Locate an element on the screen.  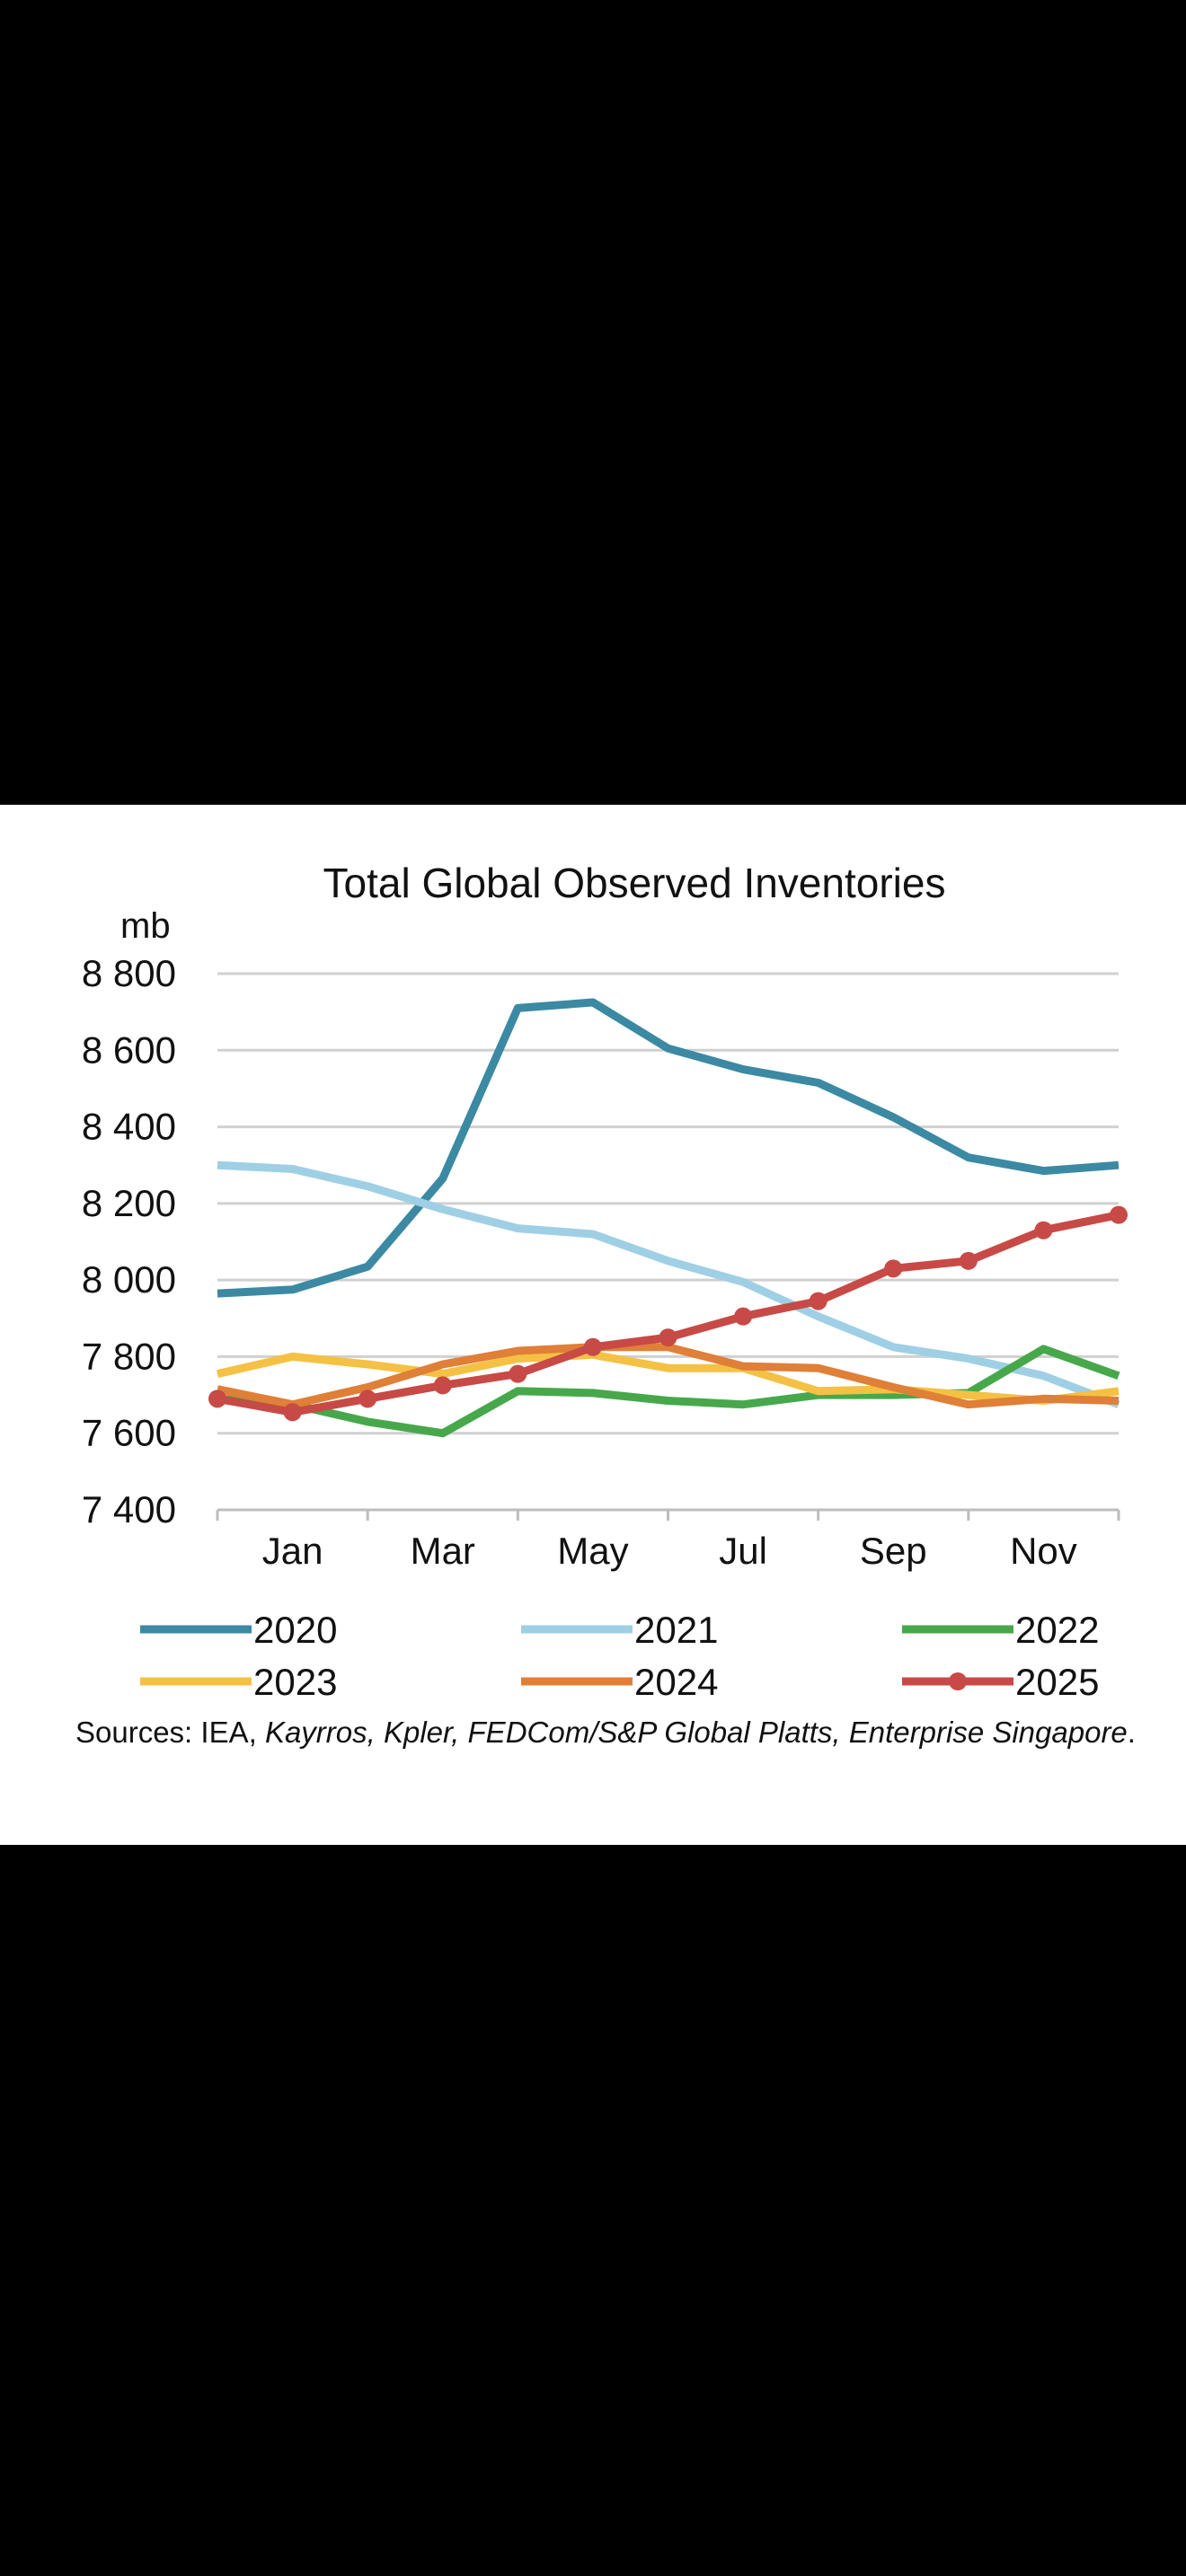
grid-lines is located at coordinates (668, 1203).